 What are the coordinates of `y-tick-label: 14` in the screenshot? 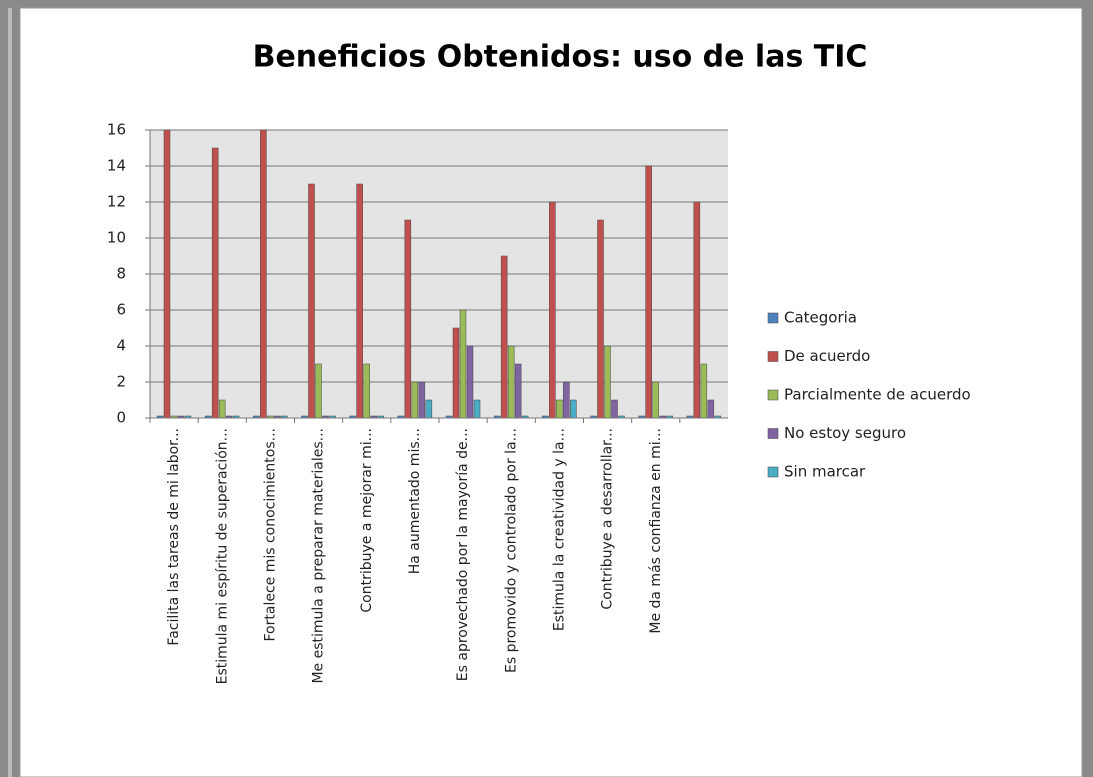 It's located at (116, 166).